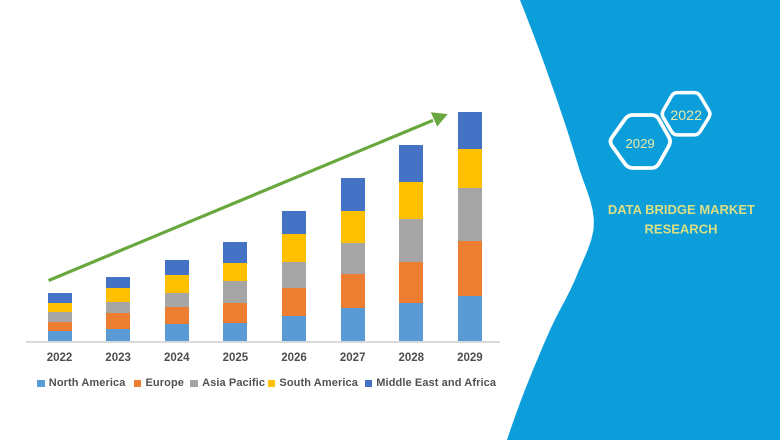 This screenshot has height=440, width=780. Describe the element at coordinates (686, 116) in the screenshot. I see `svg-text: 2022` at that location.